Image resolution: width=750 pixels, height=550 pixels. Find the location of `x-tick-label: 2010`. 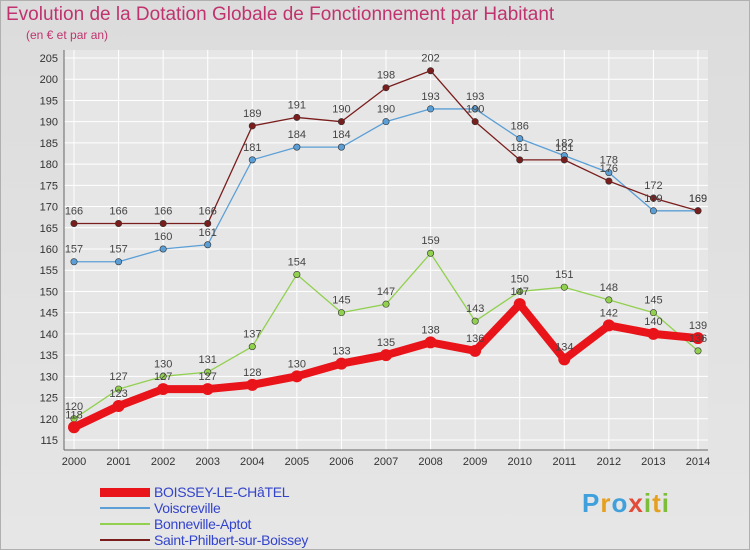

x-tick-label: 2010 is located at coordinates (519, 462).